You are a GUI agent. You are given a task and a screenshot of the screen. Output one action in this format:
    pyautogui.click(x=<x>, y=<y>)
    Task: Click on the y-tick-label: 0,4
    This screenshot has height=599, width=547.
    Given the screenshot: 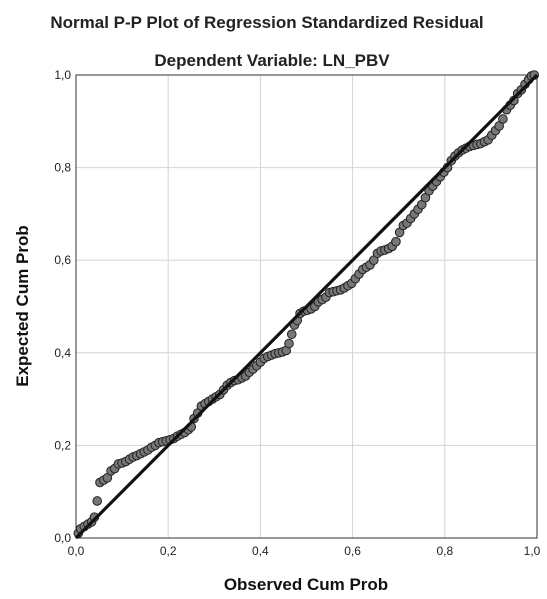 What is the action you would take?
    pyautogui.click(x=62, y=353)
    